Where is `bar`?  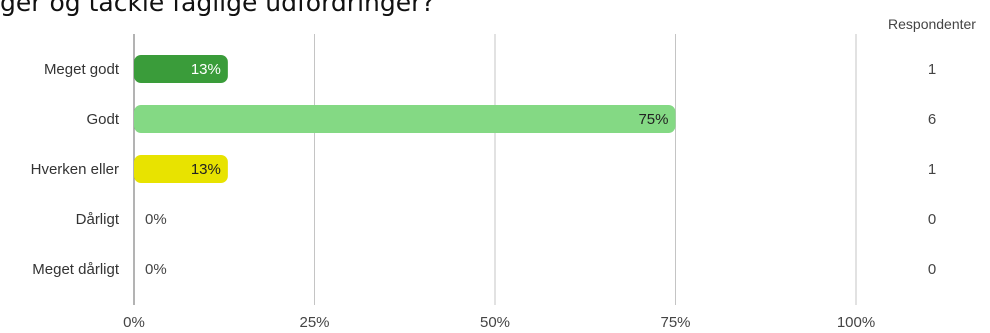
bar is located at coordinates (405, 119).